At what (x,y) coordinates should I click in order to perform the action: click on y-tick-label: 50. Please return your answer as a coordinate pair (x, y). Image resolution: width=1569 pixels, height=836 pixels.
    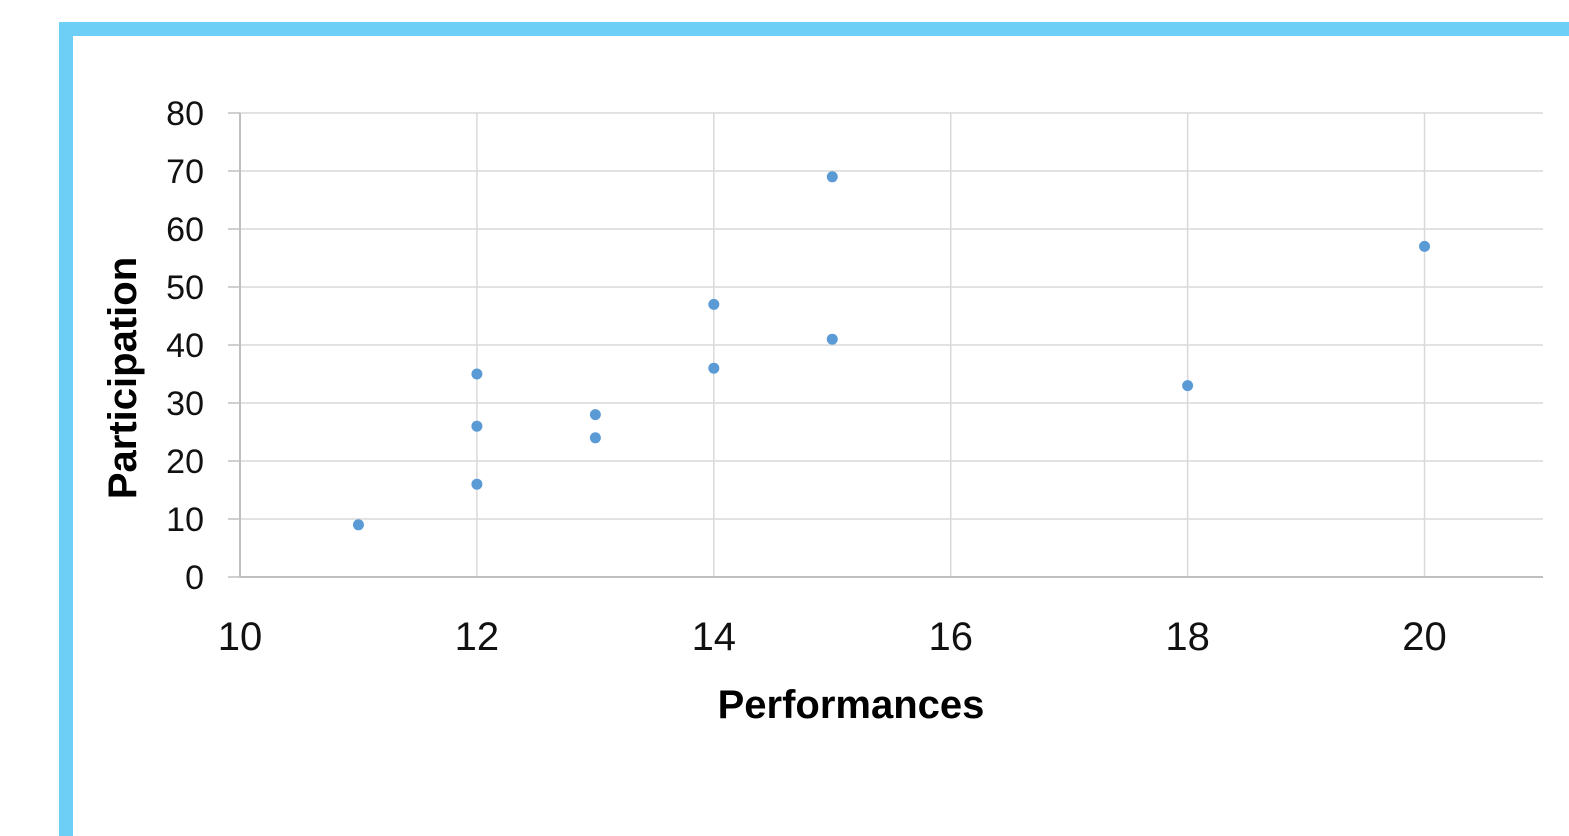
    Looking at the image, I should click on (185, 288).